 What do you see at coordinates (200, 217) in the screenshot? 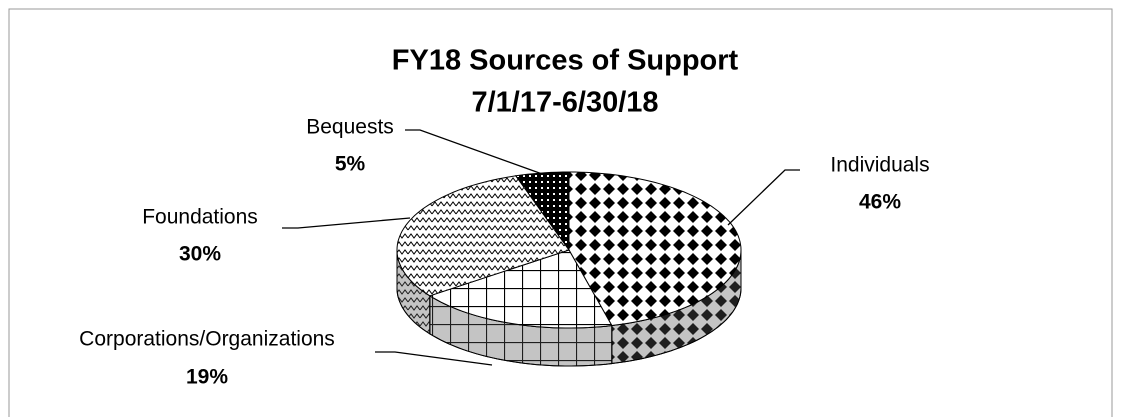
I see `slice-label: Foundations` at bounding box center [200, 217].